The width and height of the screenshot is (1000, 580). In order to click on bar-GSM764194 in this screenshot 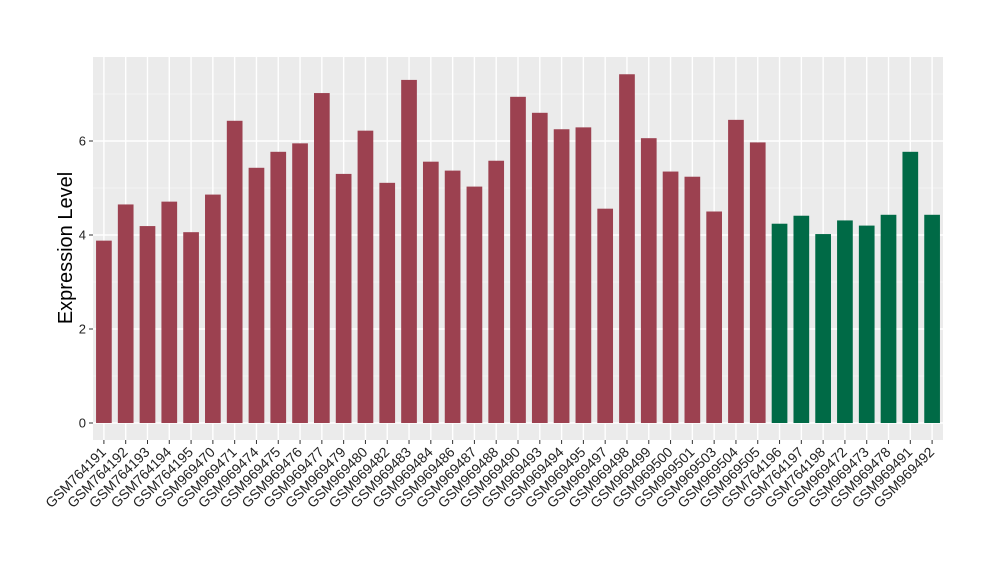, I will do `click(169, 312)`.